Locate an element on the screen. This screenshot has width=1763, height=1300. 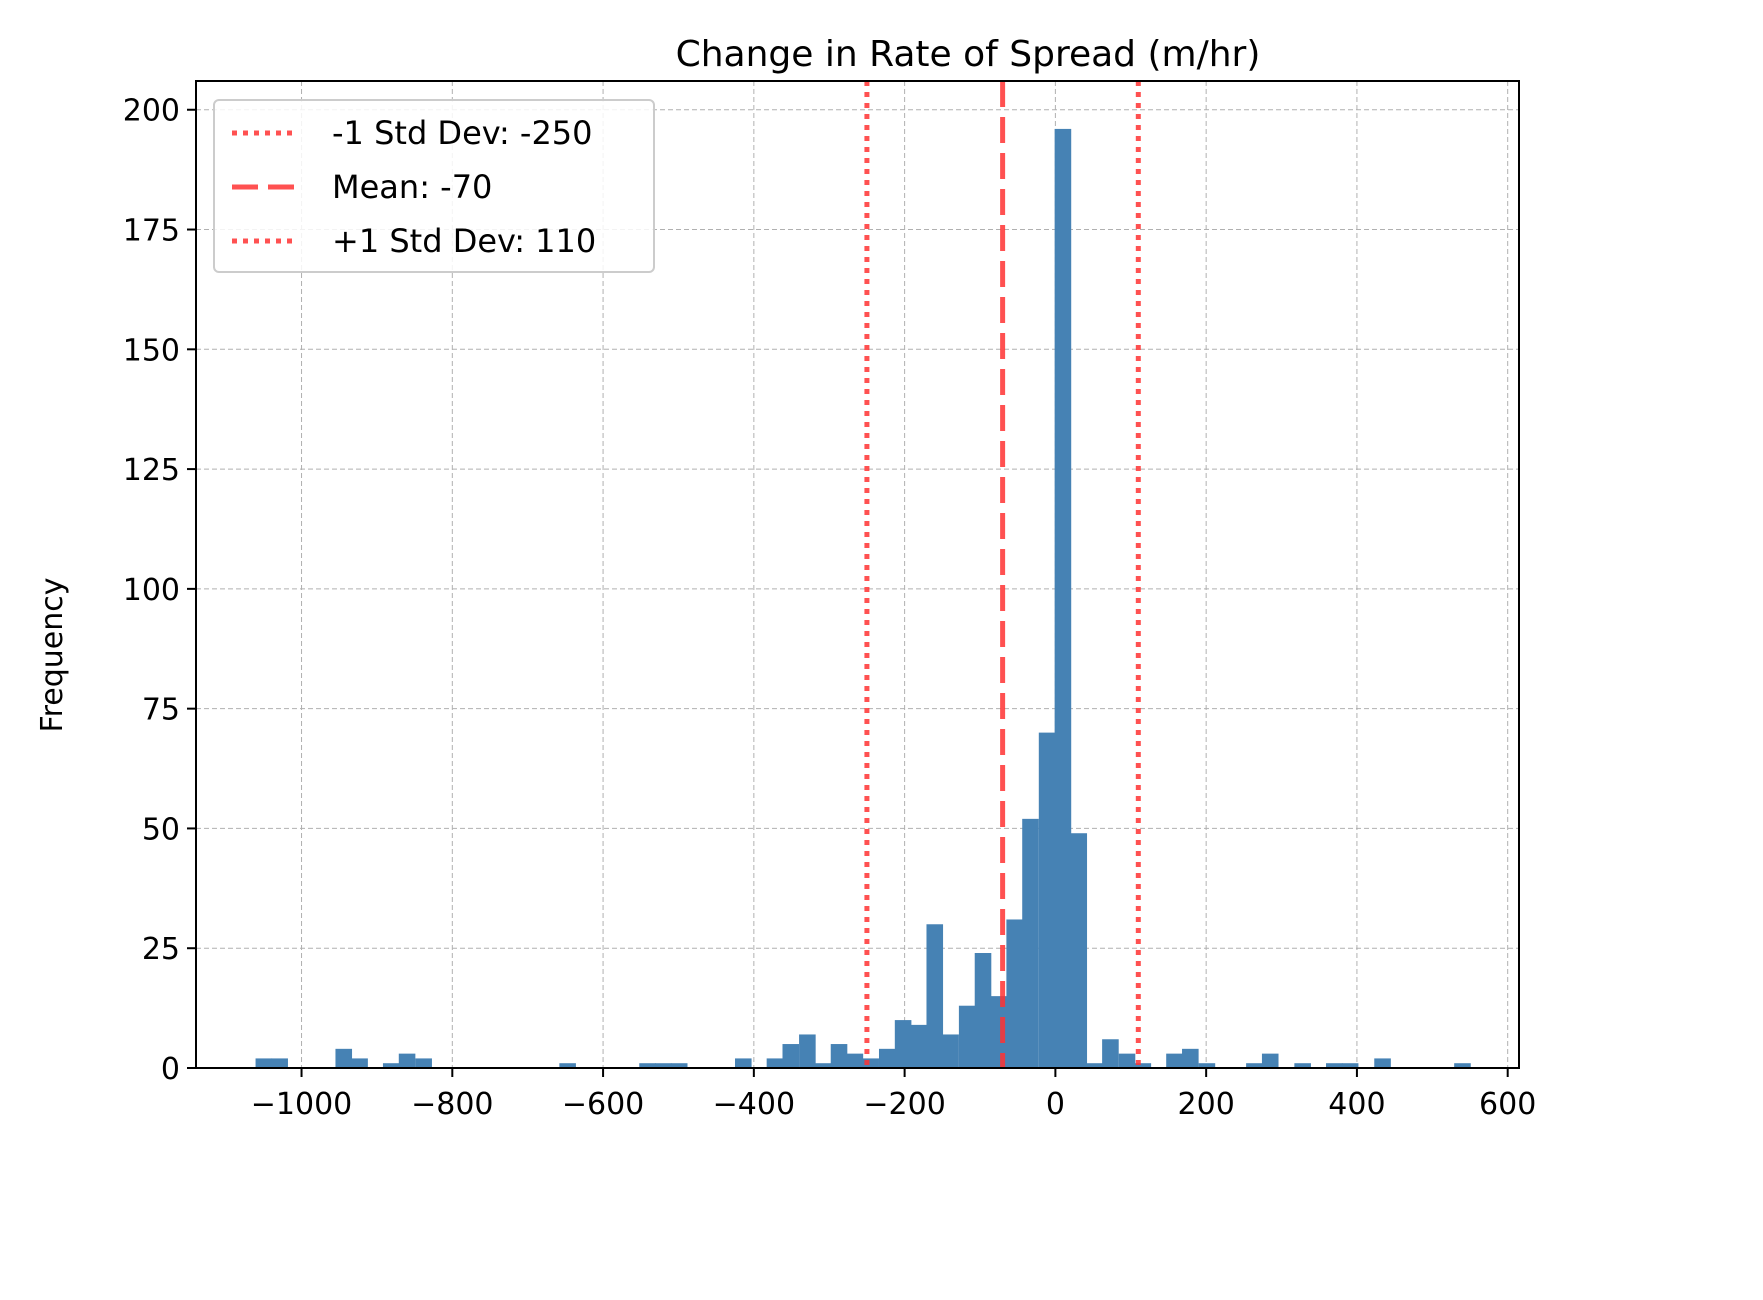
legend-box is located at coordinates (434, 186).